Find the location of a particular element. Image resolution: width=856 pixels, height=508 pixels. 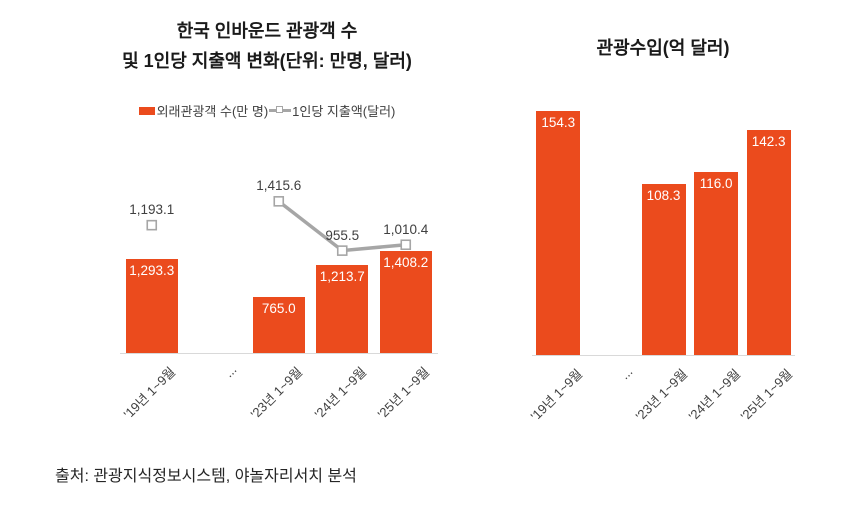

right-chart-title: 관광수입(억 달러) is located at coordinates (663, 48).